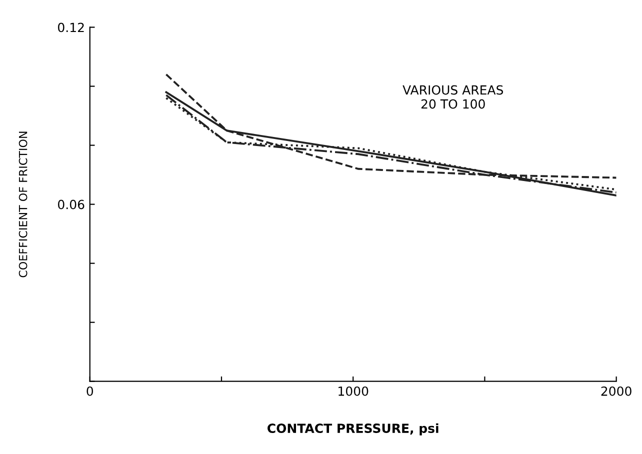  What do you see at coordinates (616, 391) in the screenshot?
I see `x-tick-label: 2000` at bounding box center [616, 391].